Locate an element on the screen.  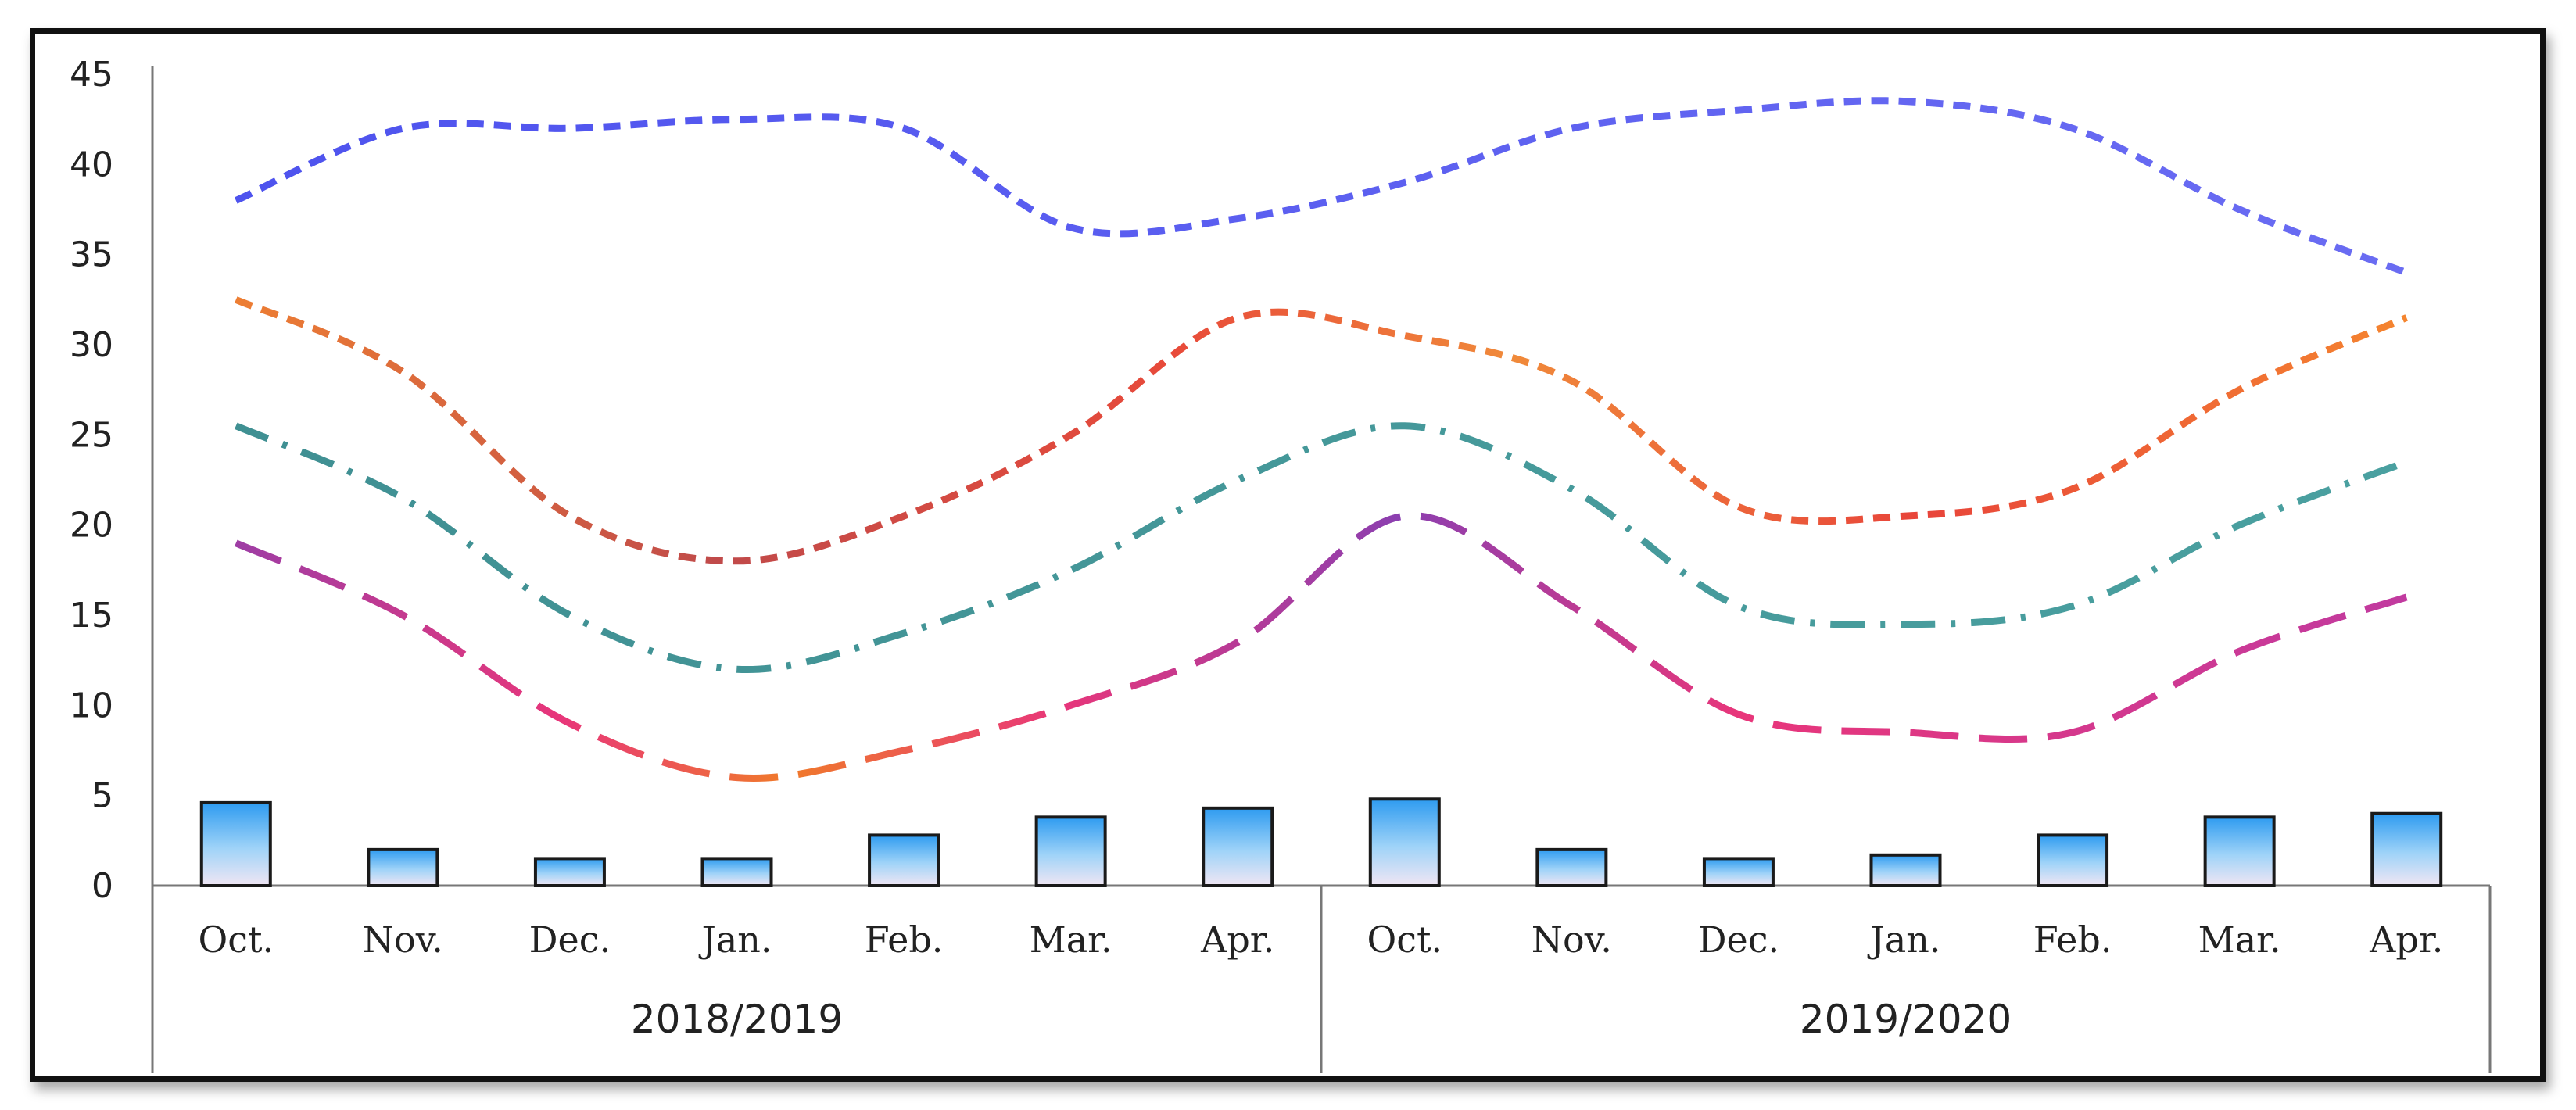
x-group-label: 2018/2019 is located at coordinates (737, 1019).